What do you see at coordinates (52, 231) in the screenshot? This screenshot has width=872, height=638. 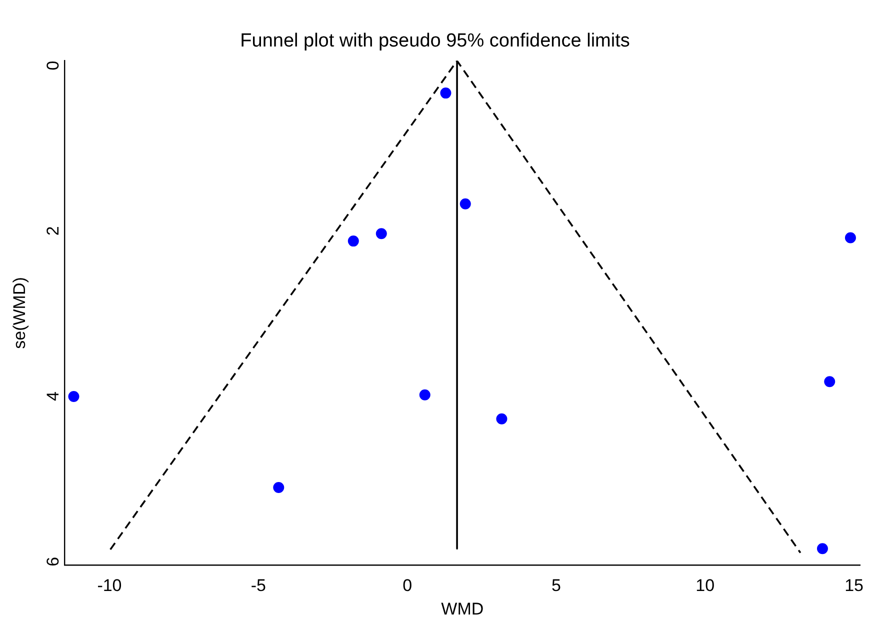 I see `y-tick-label: 2` at bounding box center [52, 231].